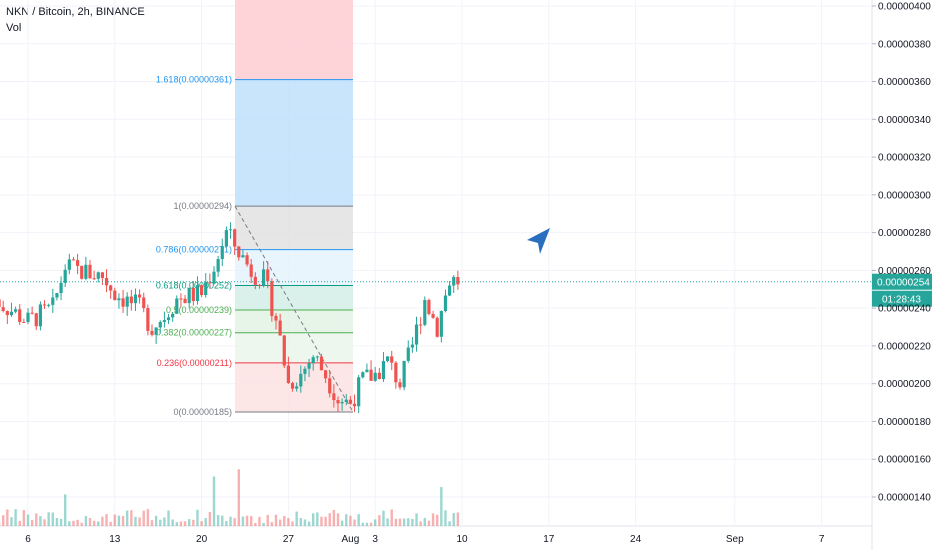  What do you see at coordinates (904, 82) in the screenshot?
I see `price-tick-label: 0.00000360` at bounding box center [904, 82].